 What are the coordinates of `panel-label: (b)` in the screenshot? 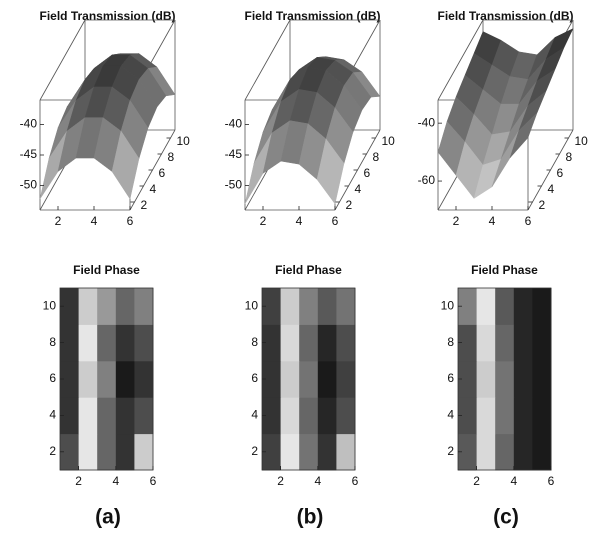 It's located at (310, 517).